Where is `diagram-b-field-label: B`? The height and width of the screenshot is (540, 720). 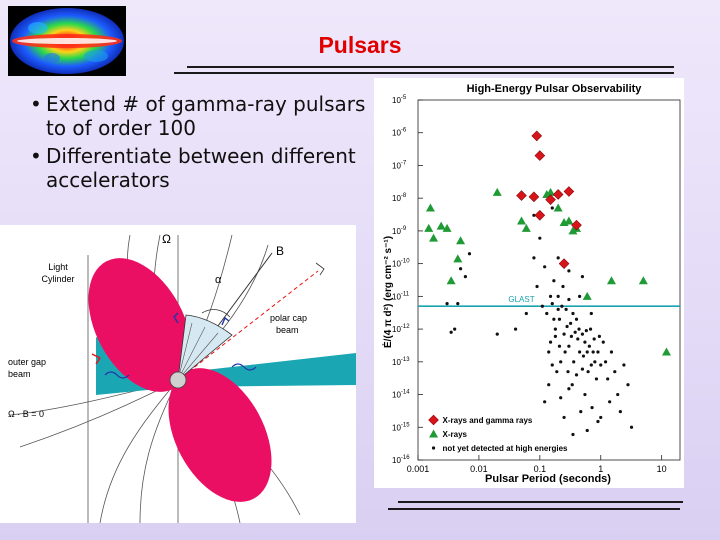
diagram-b-field-label: B is located at coordinates (280, 251).